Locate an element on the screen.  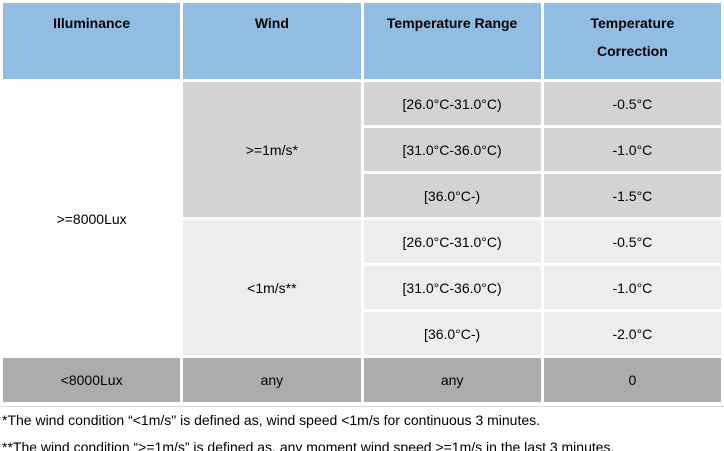
wind-group-2-cell: <1m/s** is located at coordinates (272, 287).